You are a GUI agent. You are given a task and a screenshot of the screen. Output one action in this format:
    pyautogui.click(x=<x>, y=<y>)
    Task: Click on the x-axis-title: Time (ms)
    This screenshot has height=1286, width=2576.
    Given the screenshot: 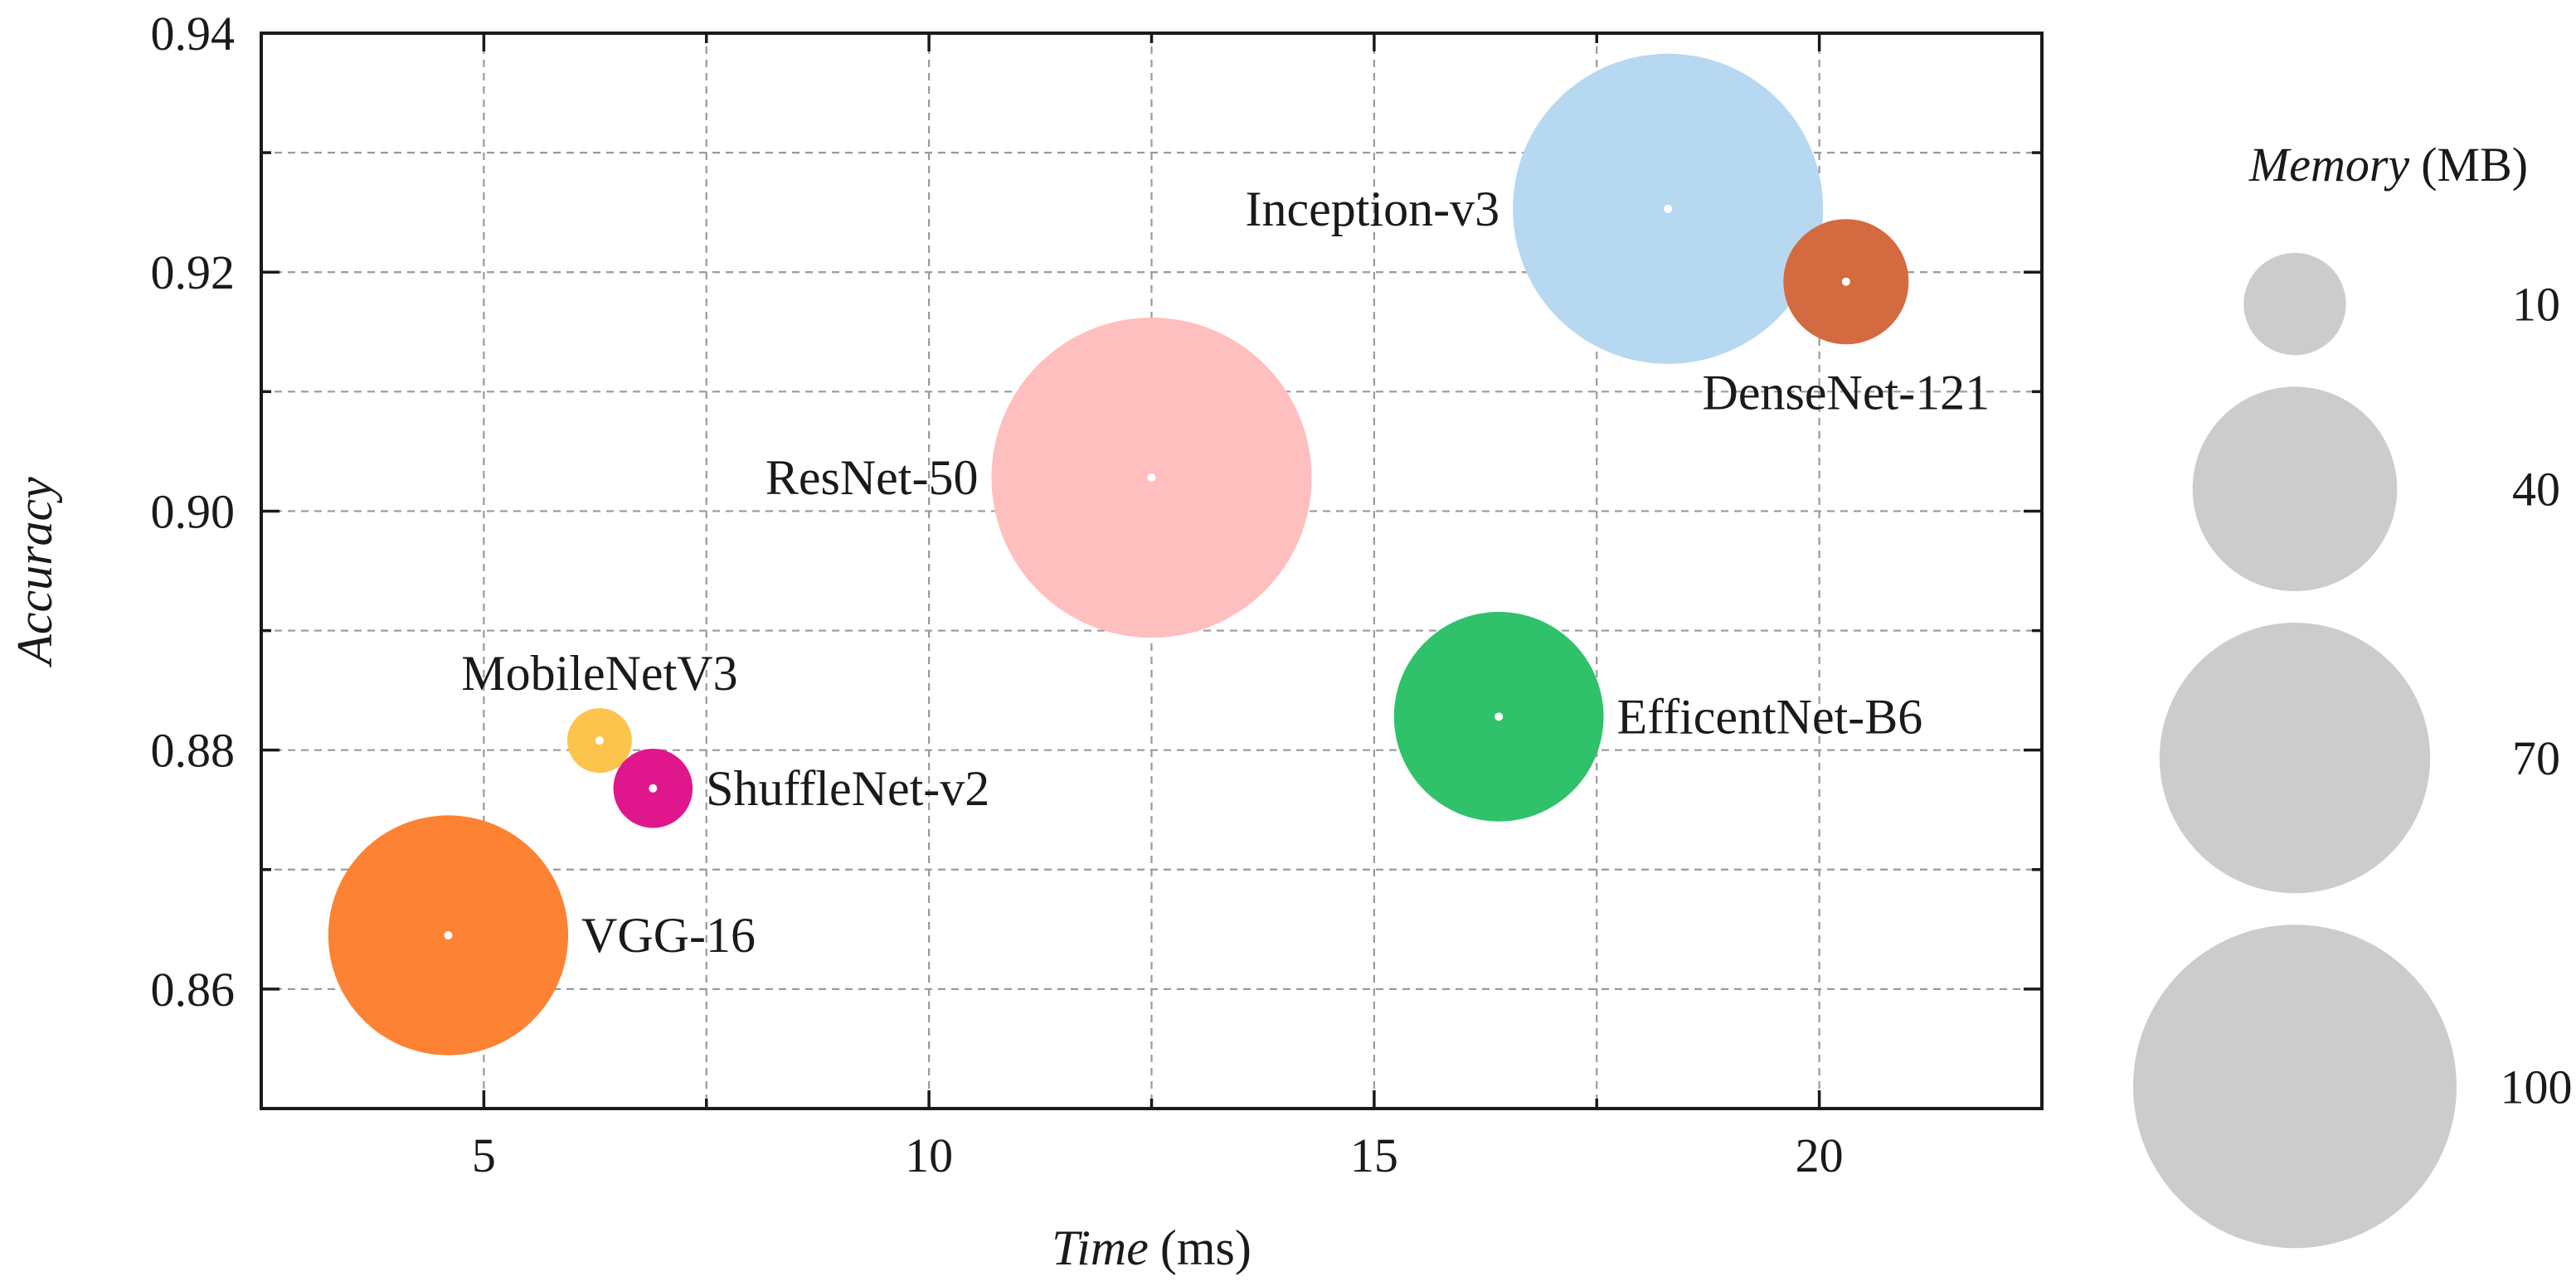 What is the action you would take?
    pyautogui.click(x=1152, y=1247)
    